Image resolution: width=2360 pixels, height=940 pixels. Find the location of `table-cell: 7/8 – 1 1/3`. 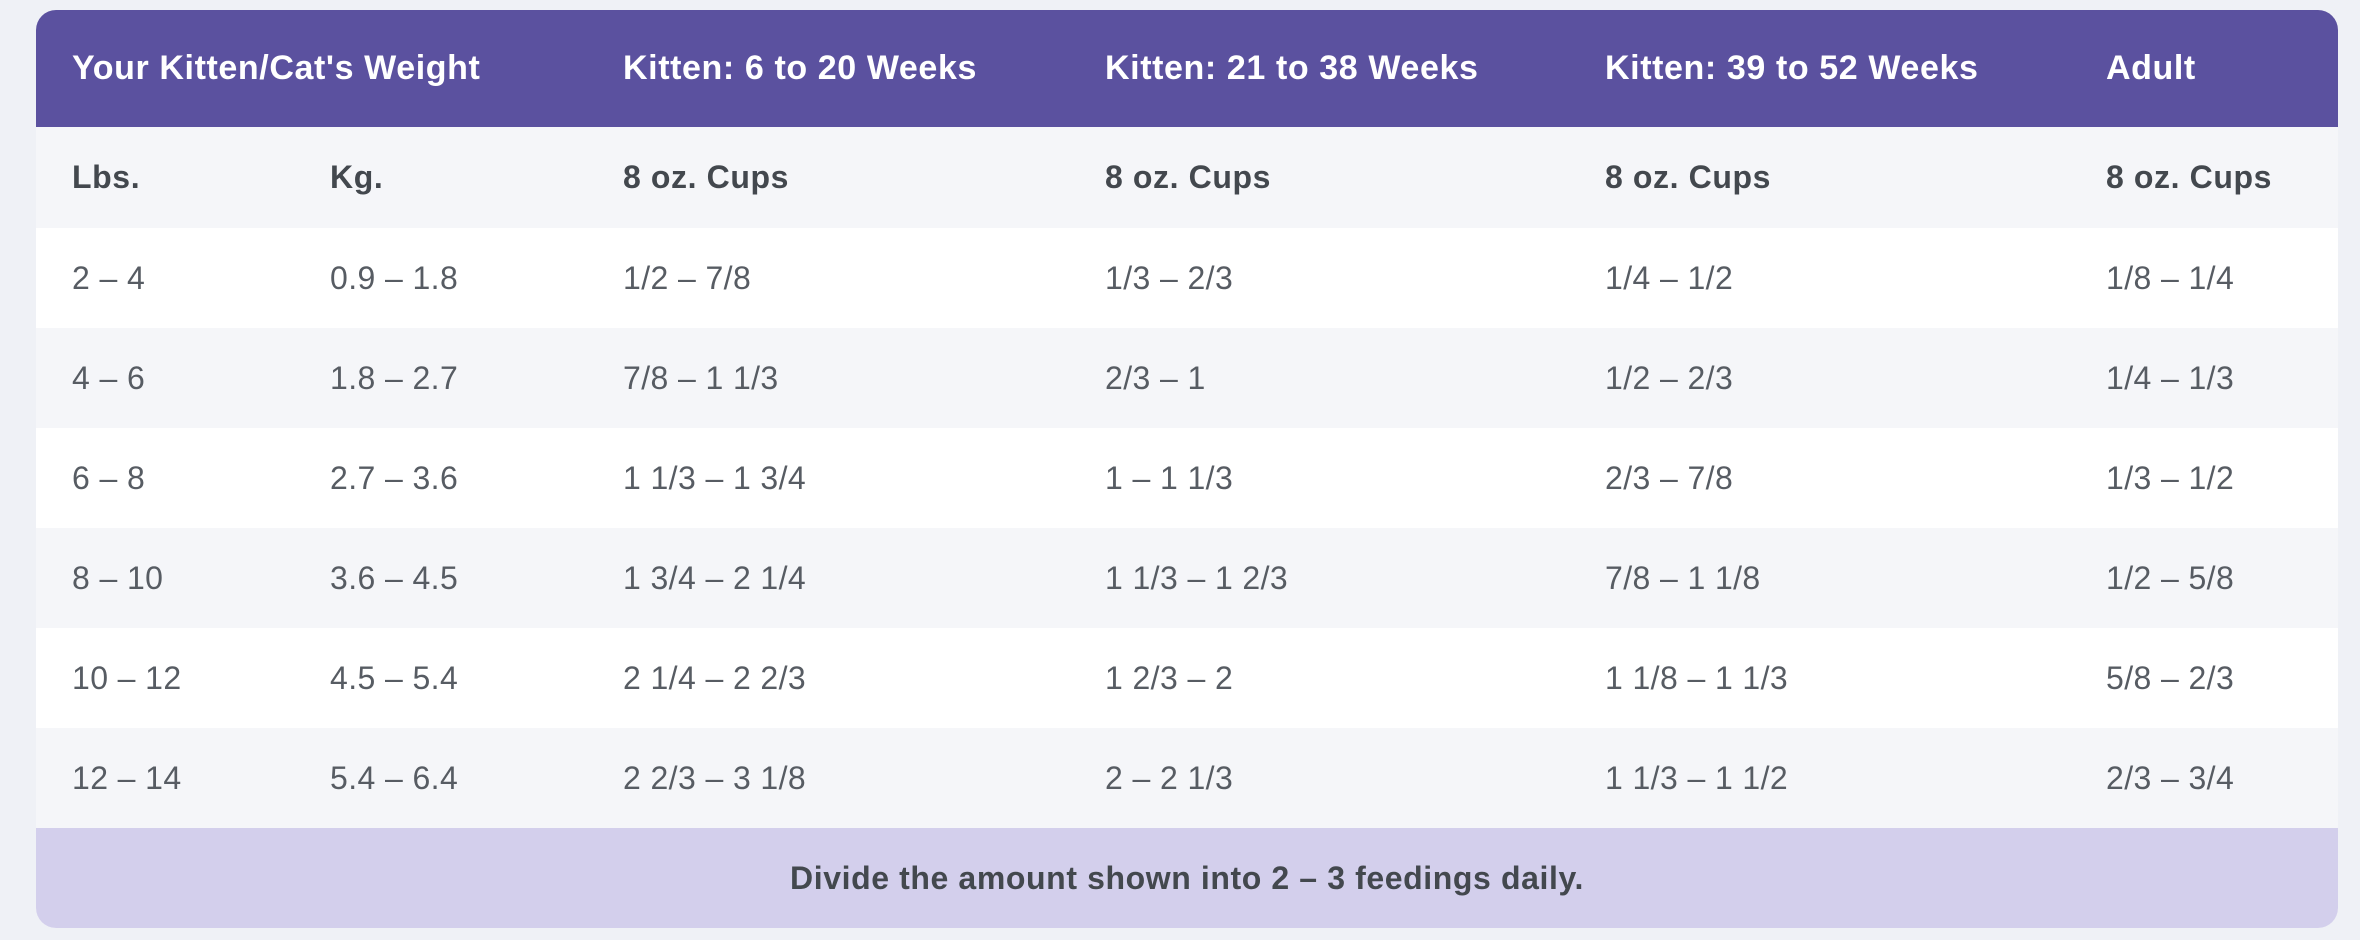

table-cell: 7/8 – 1 1/3 is located at coordinates (701, 377).